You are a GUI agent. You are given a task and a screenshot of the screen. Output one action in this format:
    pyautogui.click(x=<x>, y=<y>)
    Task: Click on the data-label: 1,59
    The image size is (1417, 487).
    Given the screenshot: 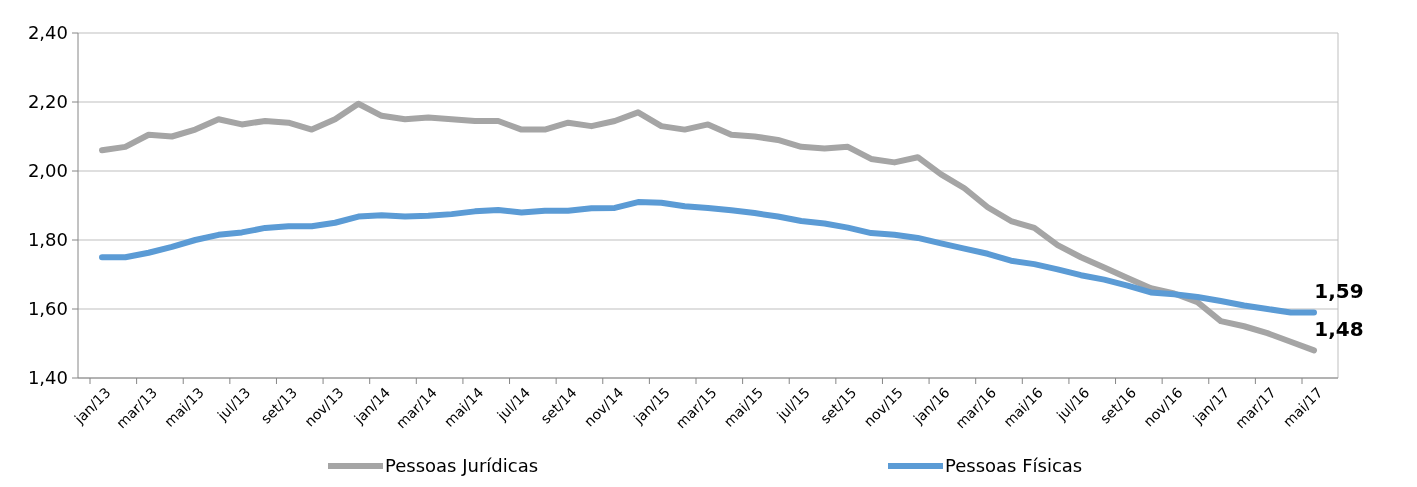 What is the action you would take?
    pyautogui.click(x=1339, y=291)
    